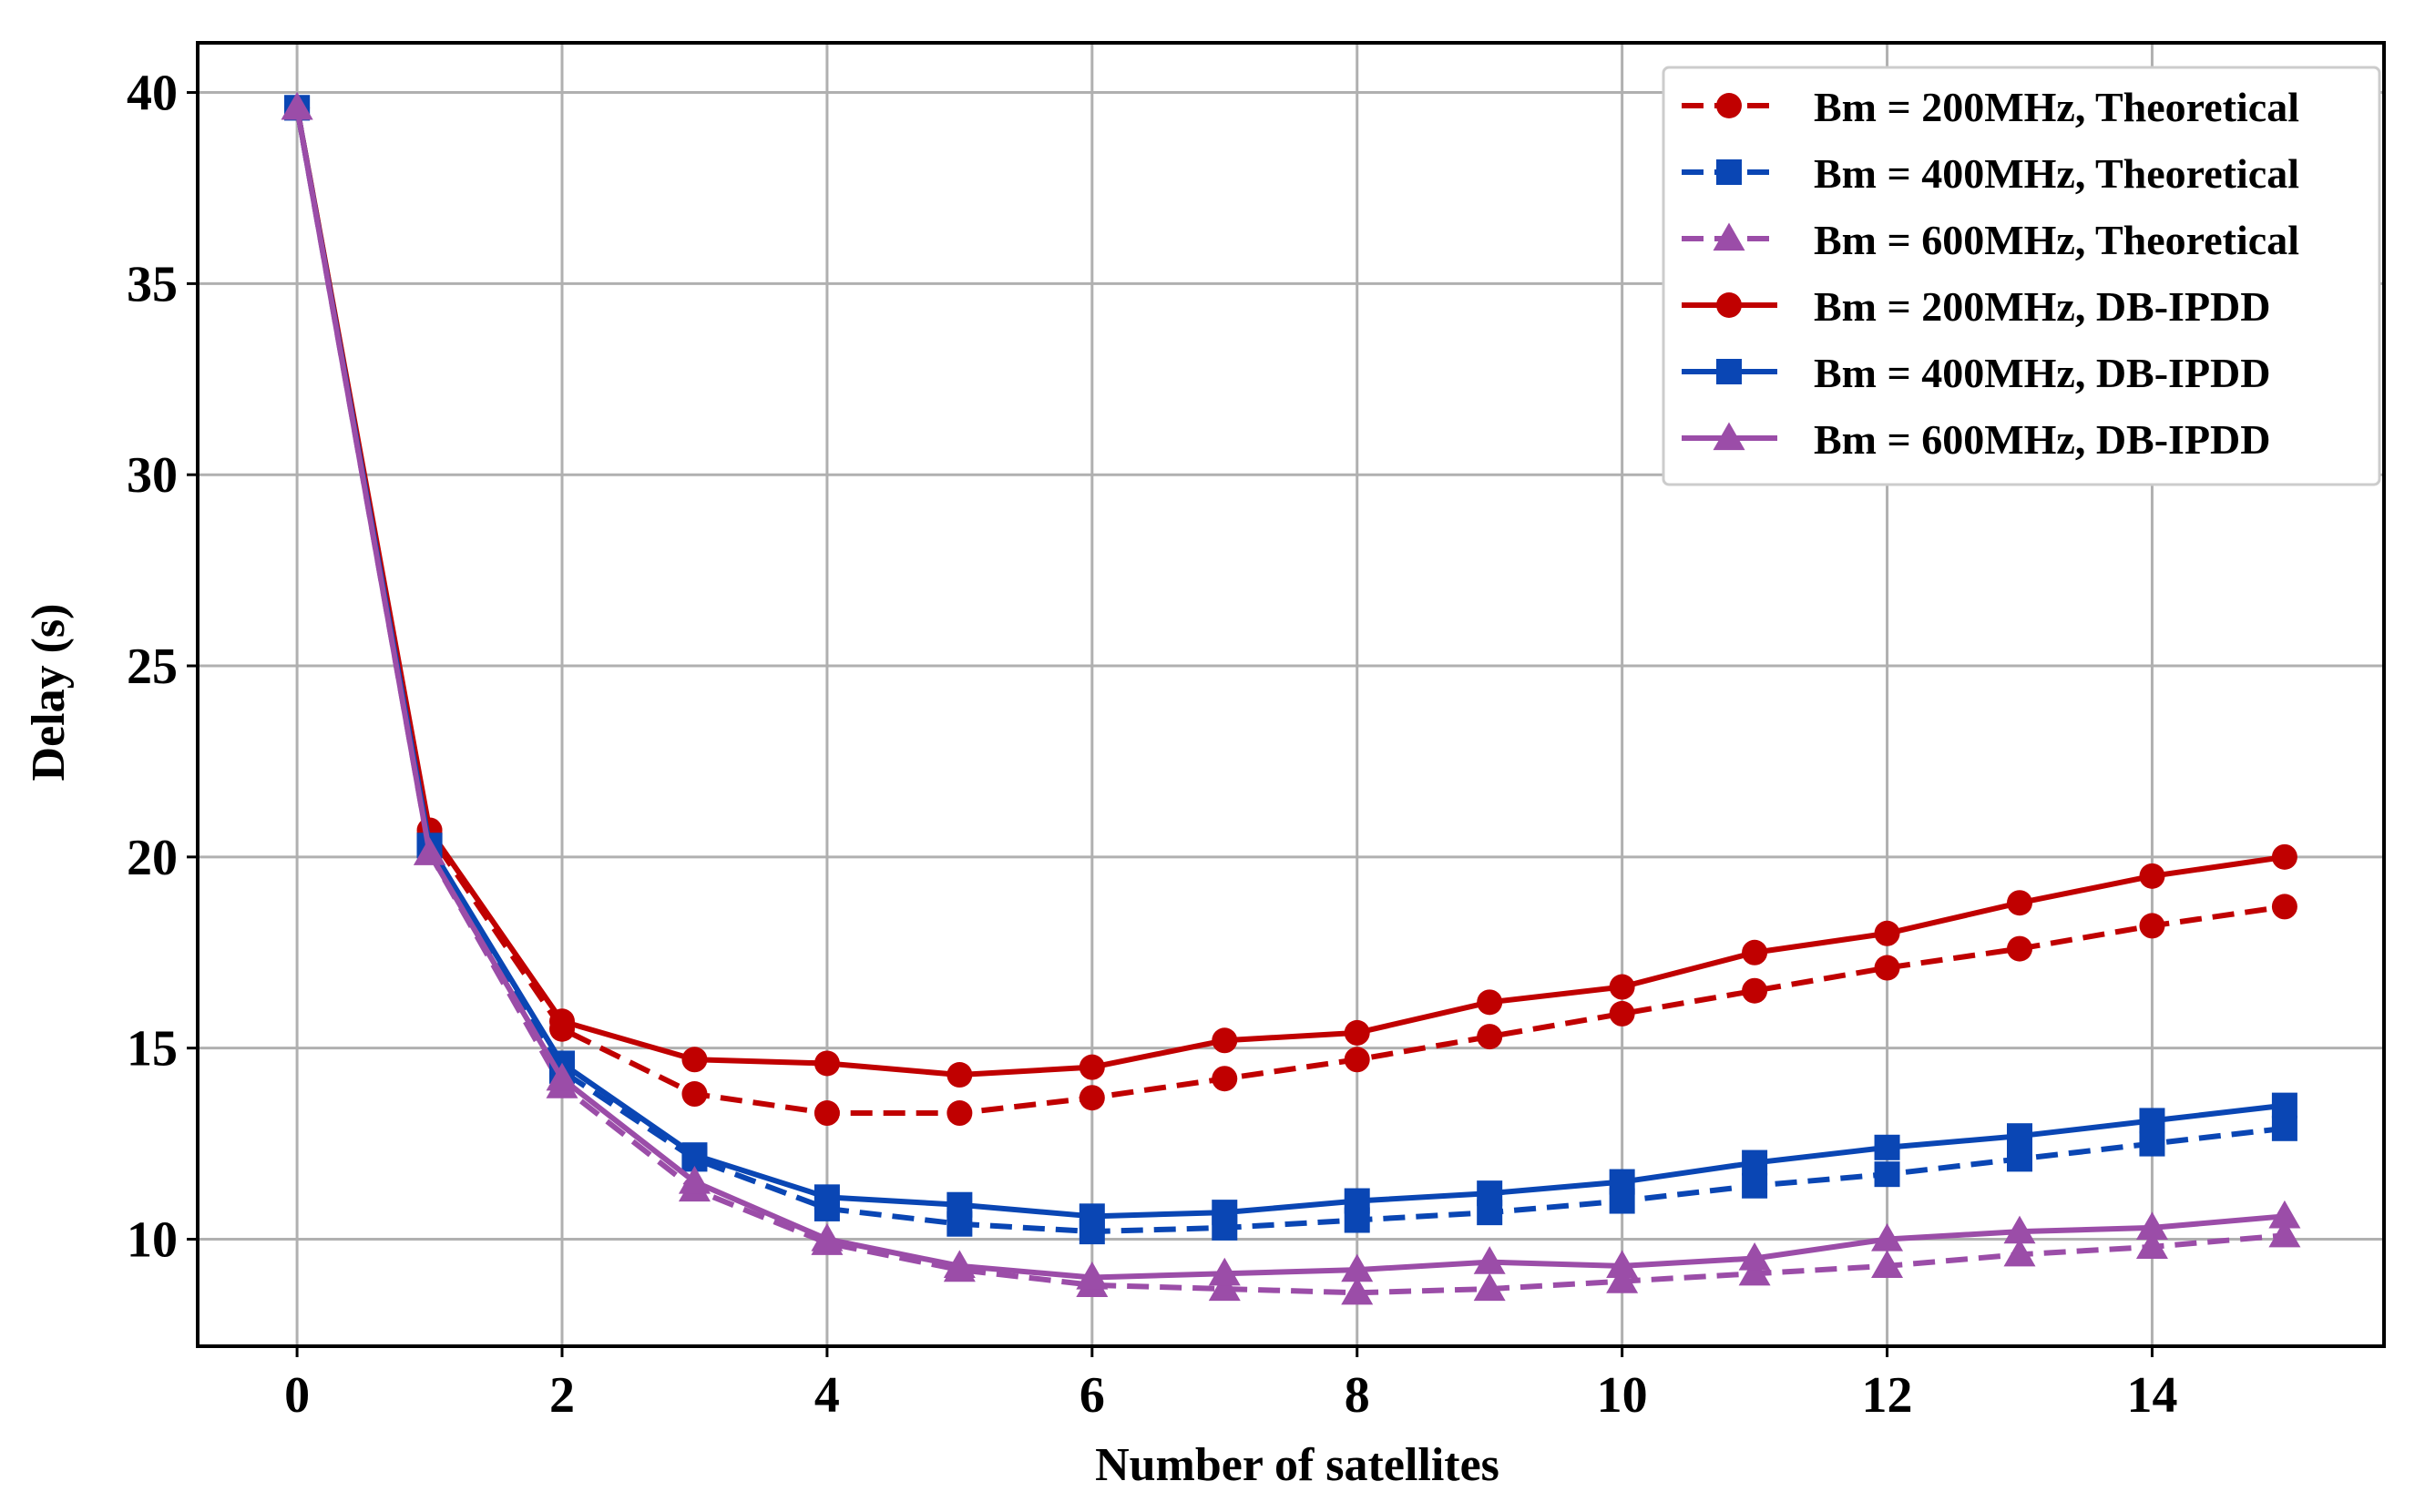  I want to click on y-tick-label: 35, so click(153, 284).